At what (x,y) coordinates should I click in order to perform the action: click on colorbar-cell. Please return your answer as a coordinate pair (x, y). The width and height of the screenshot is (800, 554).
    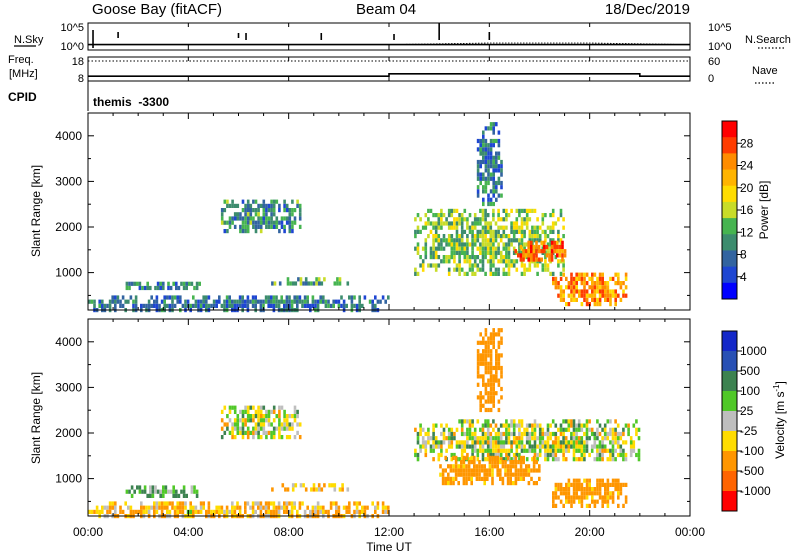
    Looking at the image, I should click on (729, 275).